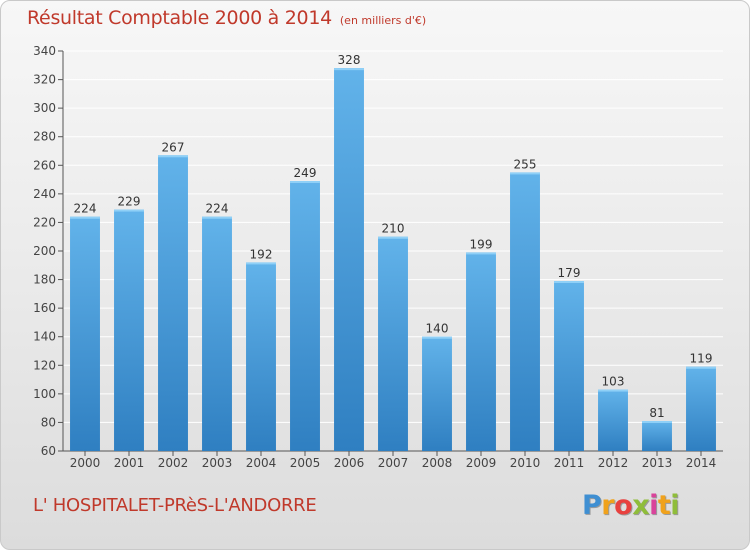 Image resolution: width=750 pixels, height=550 pixels. Describe the element at coordinates (44, 280) in the screenshot. I see `y-tick-label: 180` at that location.